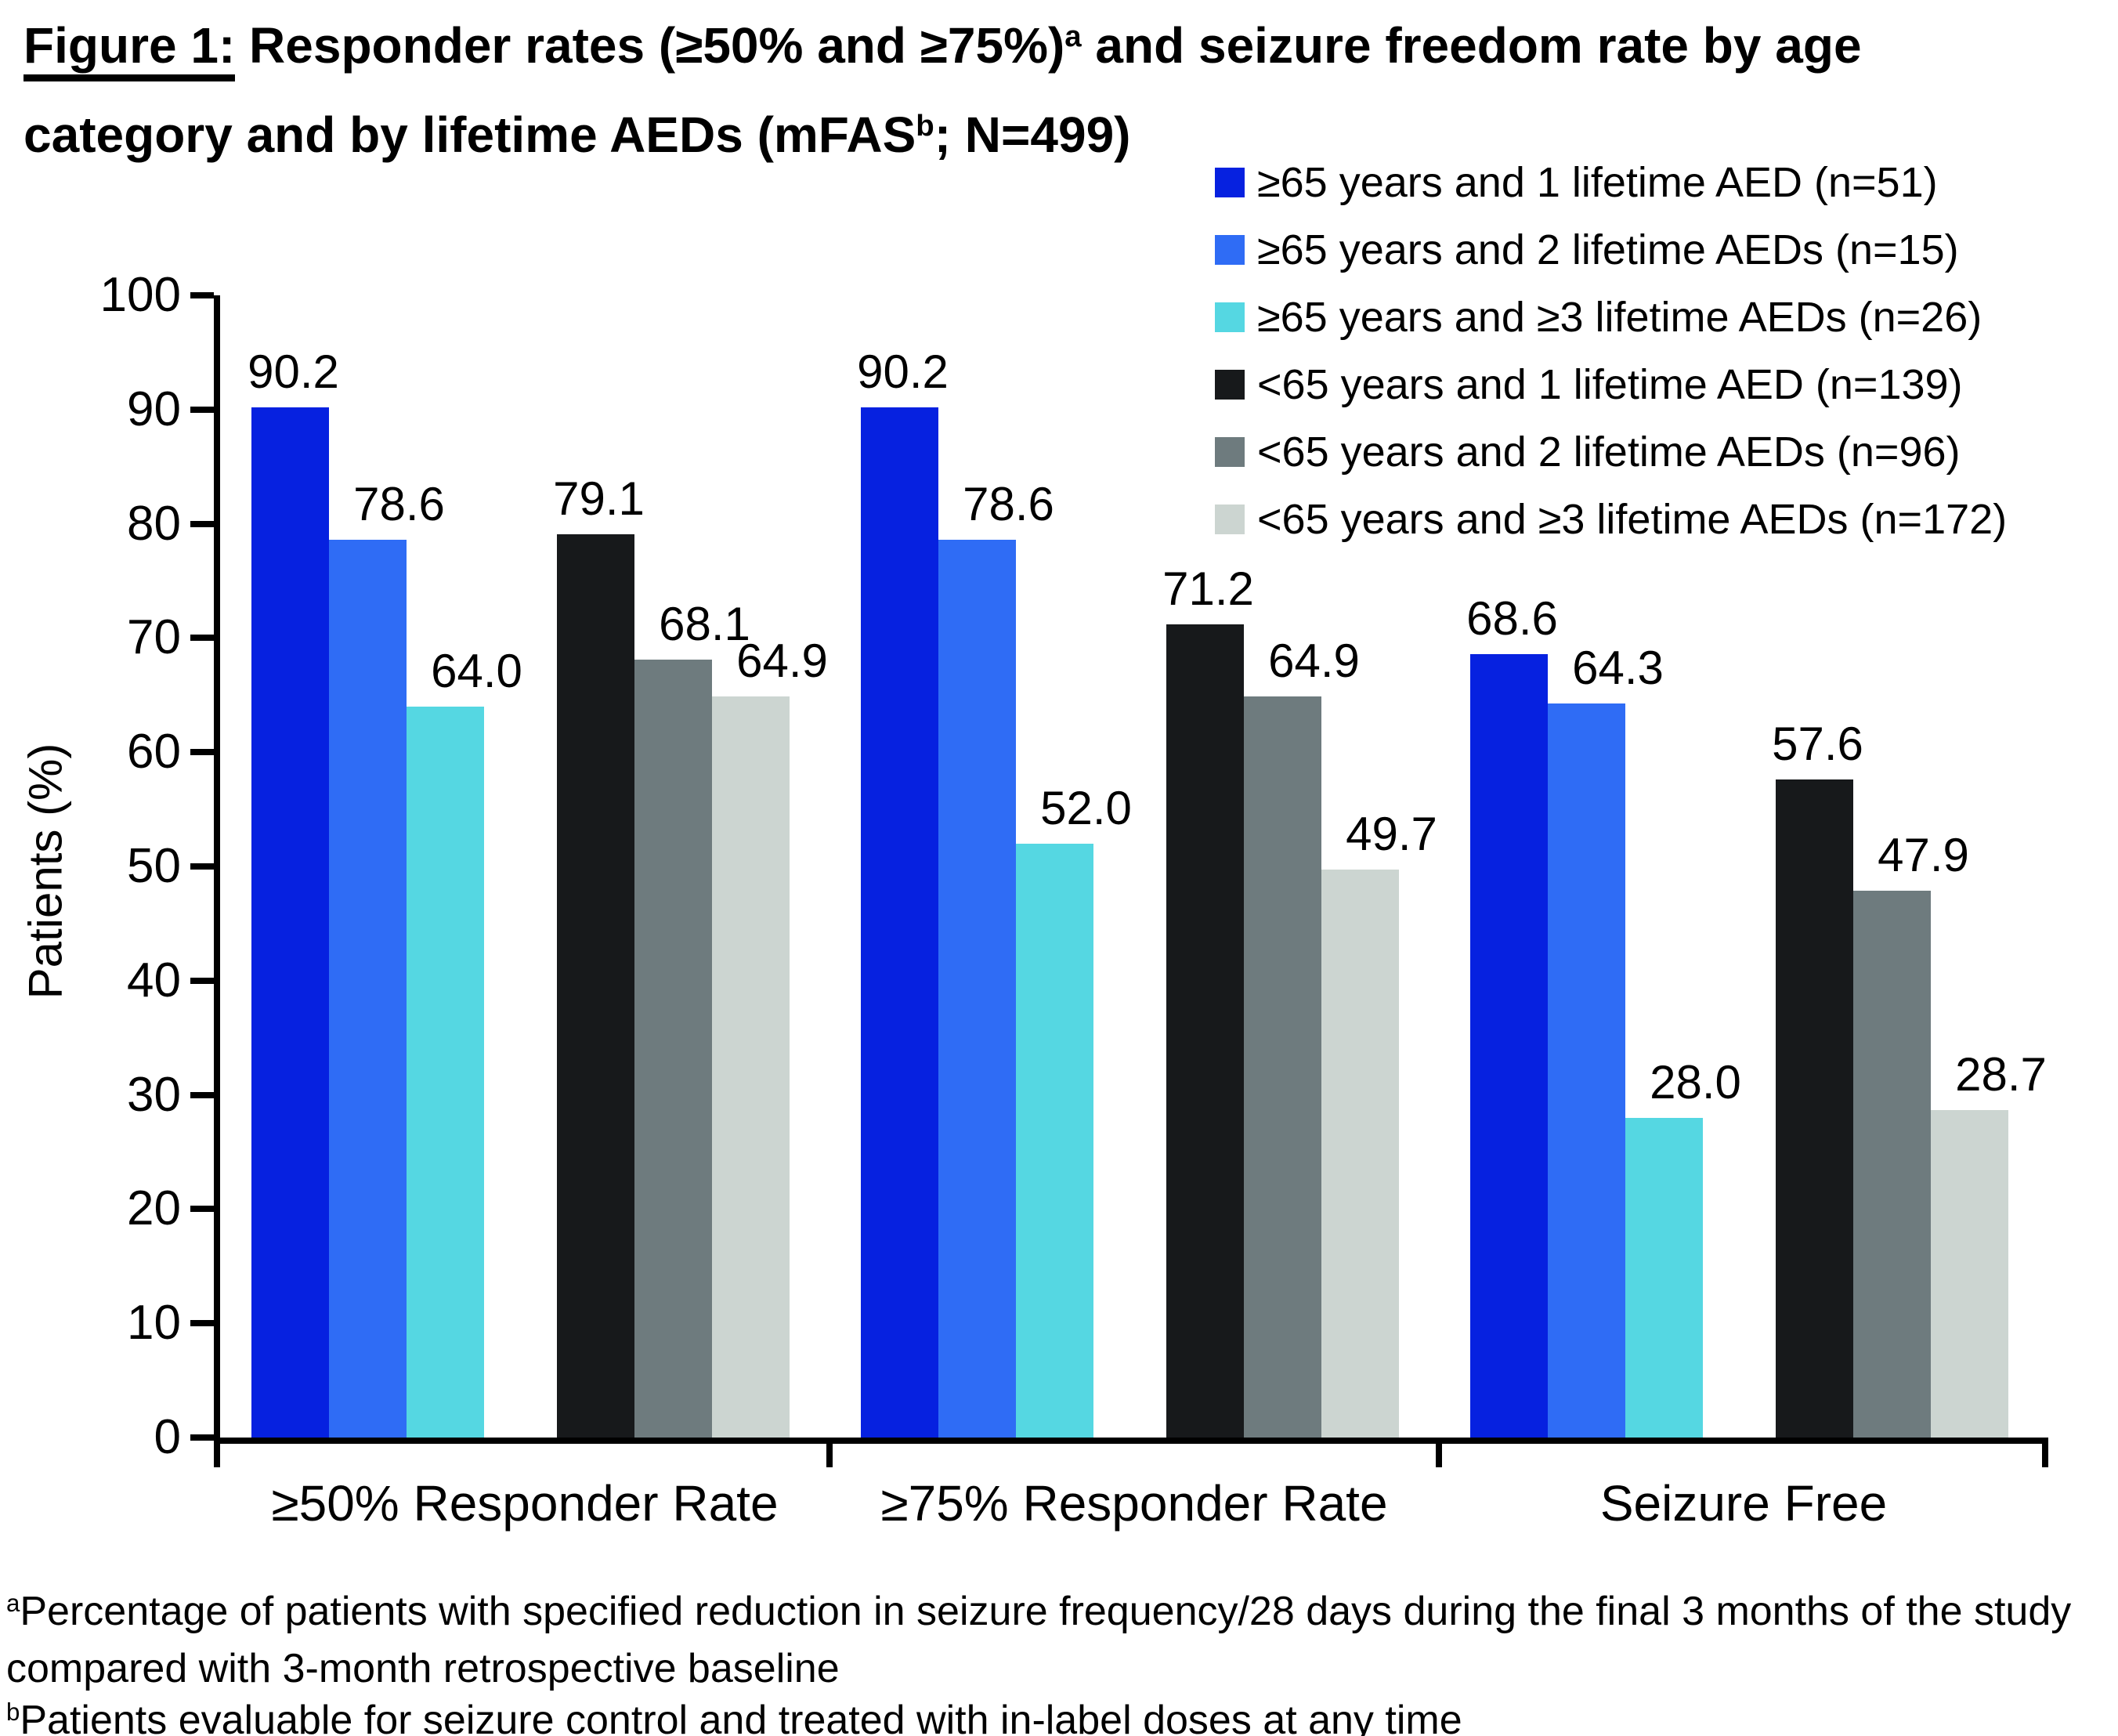  Describe the element at coordinates (154, 637) in the screenshot. I see `y-axis-tick-label: 70` at that location.